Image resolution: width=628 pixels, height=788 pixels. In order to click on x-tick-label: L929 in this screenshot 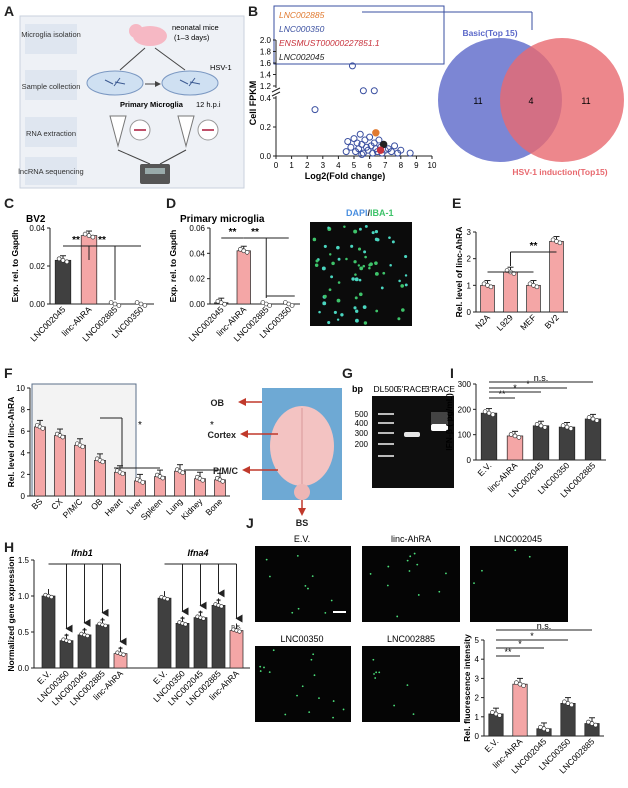, I will do `click(504, 322)`.